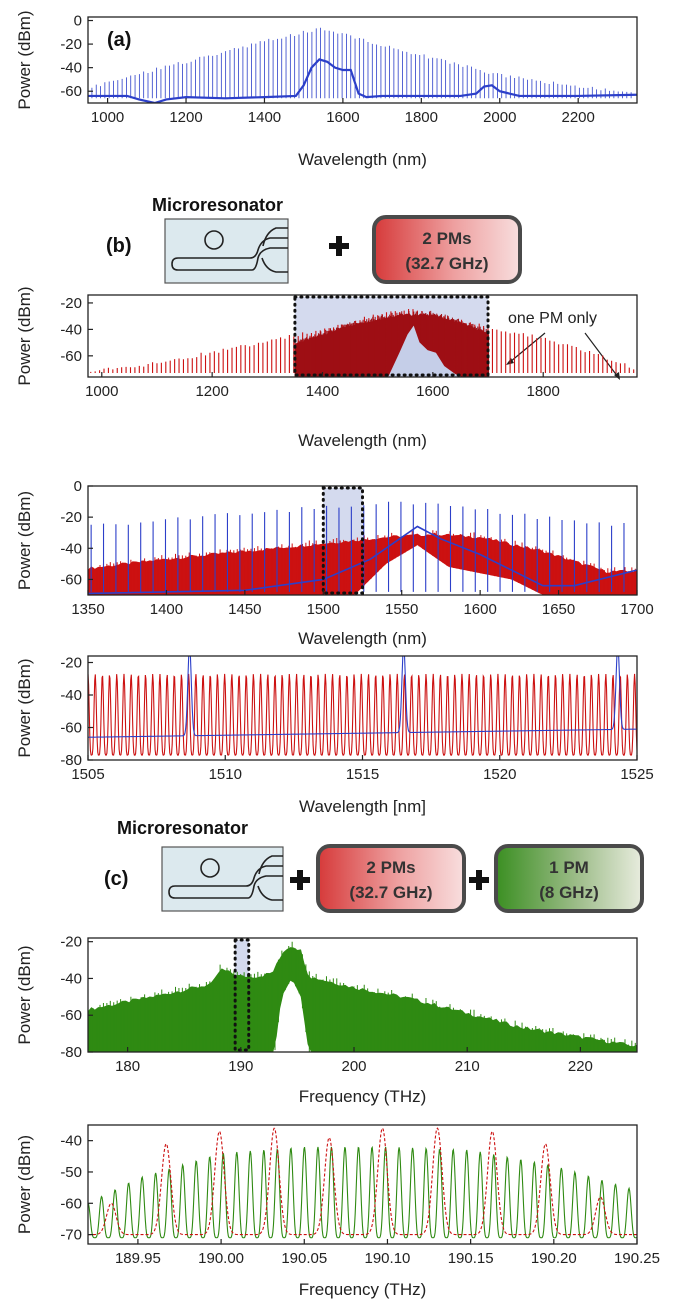  Describe the element at coordinates (569, 878) in the screenshot. I see `pm-box-c2: 1 PM (8 GHz)` at that location.